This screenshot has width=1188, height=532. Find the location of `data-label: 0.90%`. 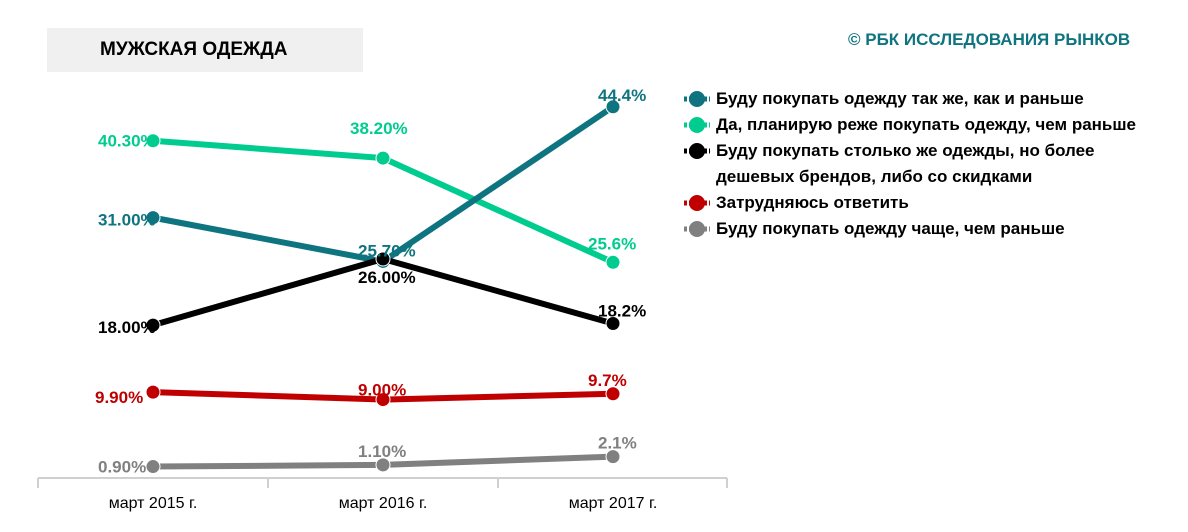

data-label: 0.90% is located at coordinates (122, 467).